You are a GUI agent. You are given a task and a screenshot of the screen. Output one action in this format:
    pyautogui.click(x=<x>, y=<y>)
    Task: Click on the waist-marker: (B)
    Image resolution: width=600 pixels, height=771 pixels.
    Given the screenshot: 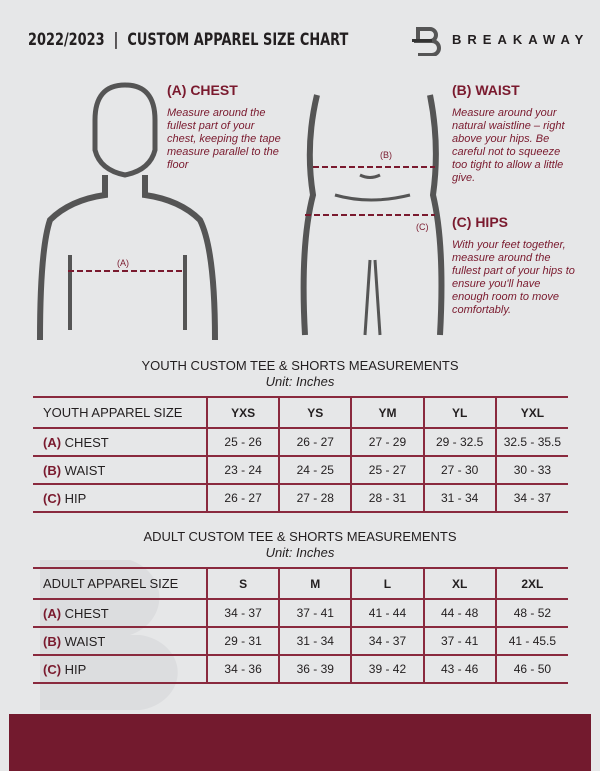 What is the action you would take?
    pyautogui.click(x=386, y=155)
    